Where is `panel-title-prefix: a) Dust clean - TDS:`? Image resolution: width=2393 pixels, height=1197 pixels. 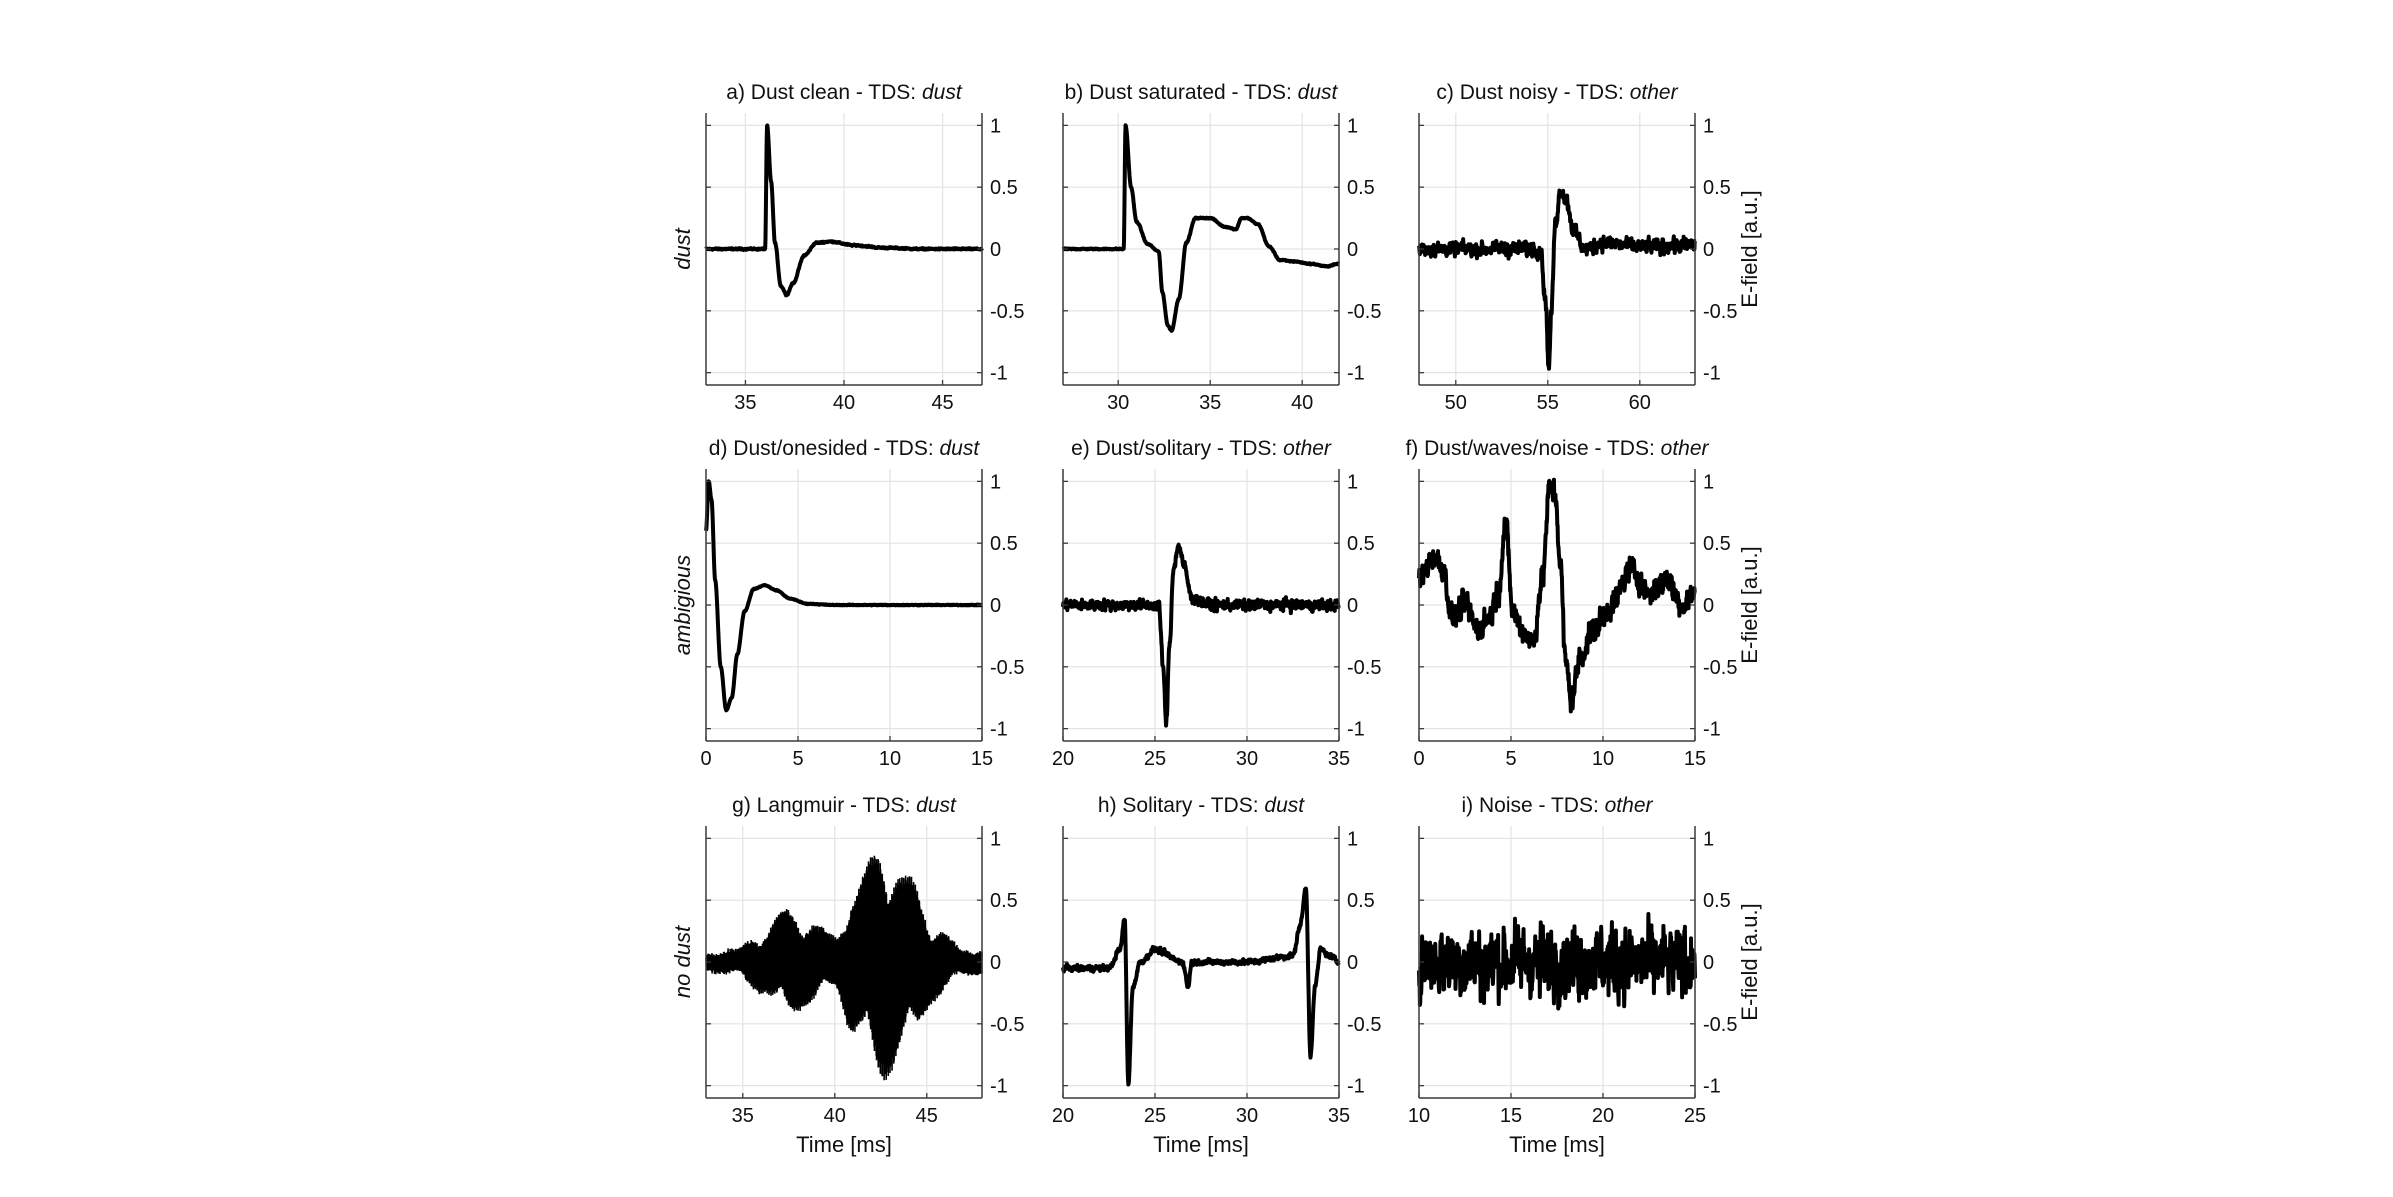 panel-title-prefix: a) Dust clean - TDS: is located at coordinates (824, 92).